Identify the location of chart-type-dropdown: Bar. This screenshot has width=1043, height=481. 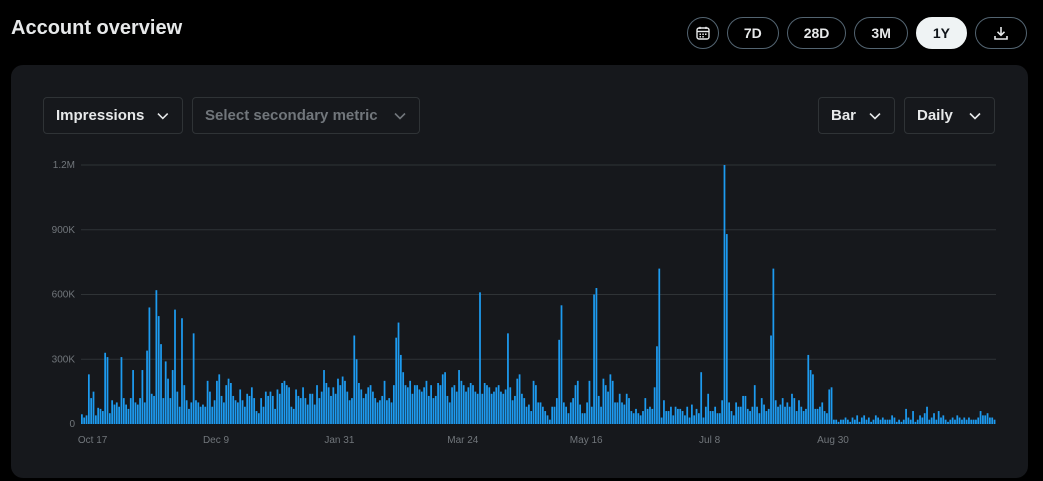
(856, 115).